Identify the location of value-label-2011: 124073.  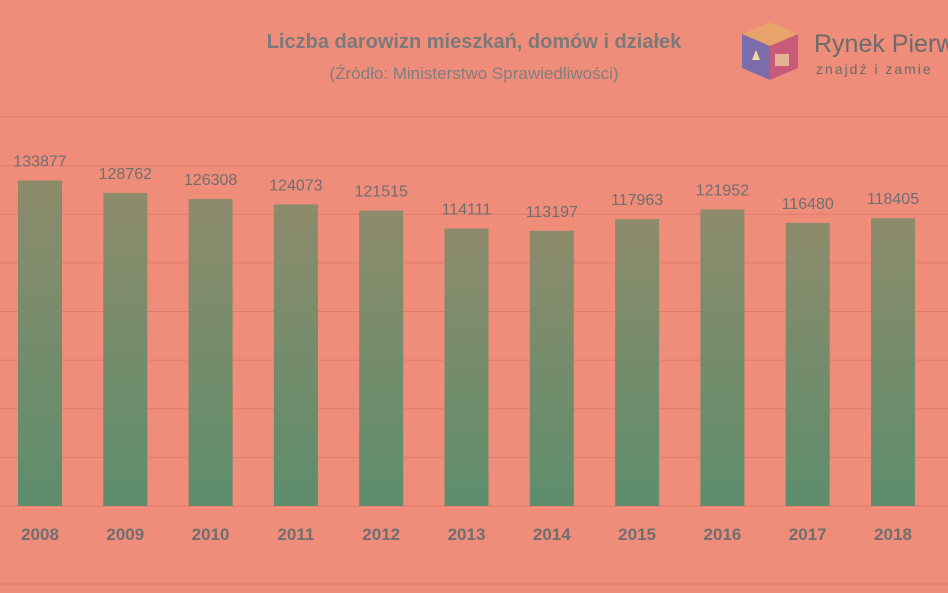
(295, 185).